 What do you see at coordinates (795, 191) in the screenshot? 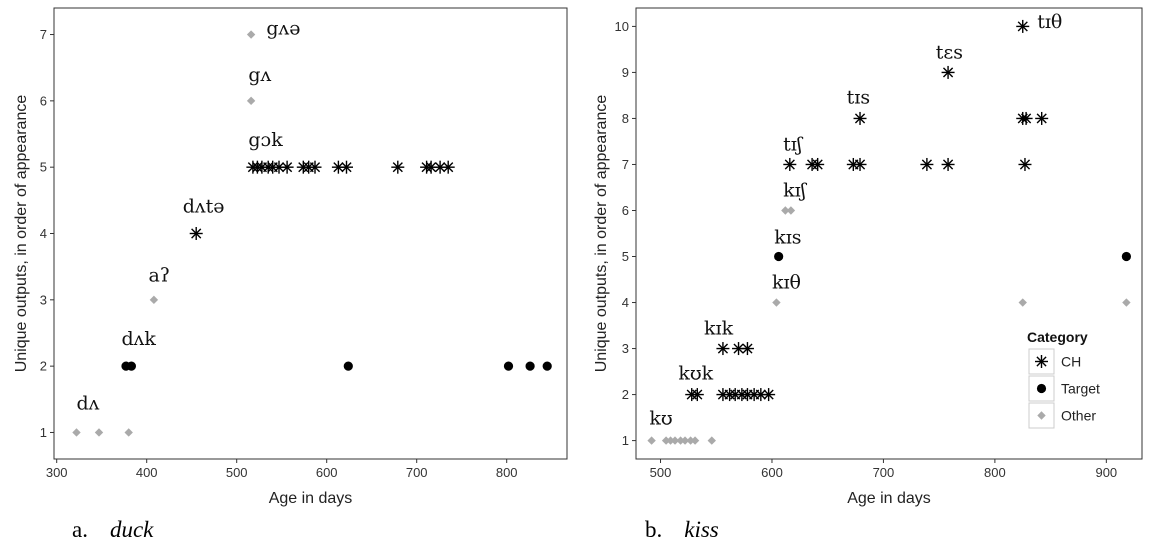
I see `annotation-label: kɪʃ` at bounding box center [795, 191].